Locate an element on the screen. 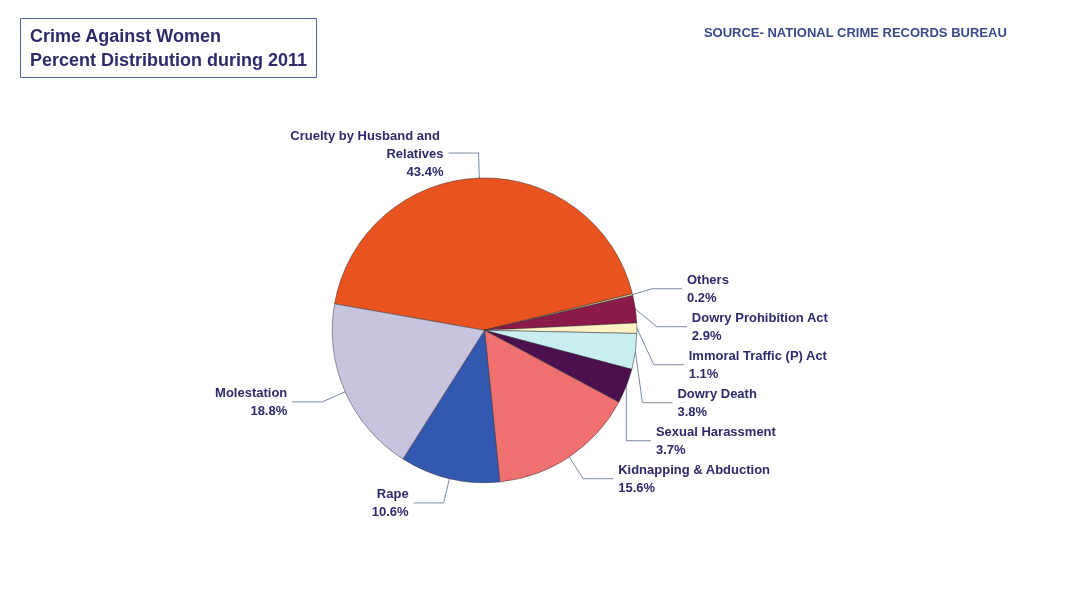  data-label: 43.4% is located at coordinates (425, 171).